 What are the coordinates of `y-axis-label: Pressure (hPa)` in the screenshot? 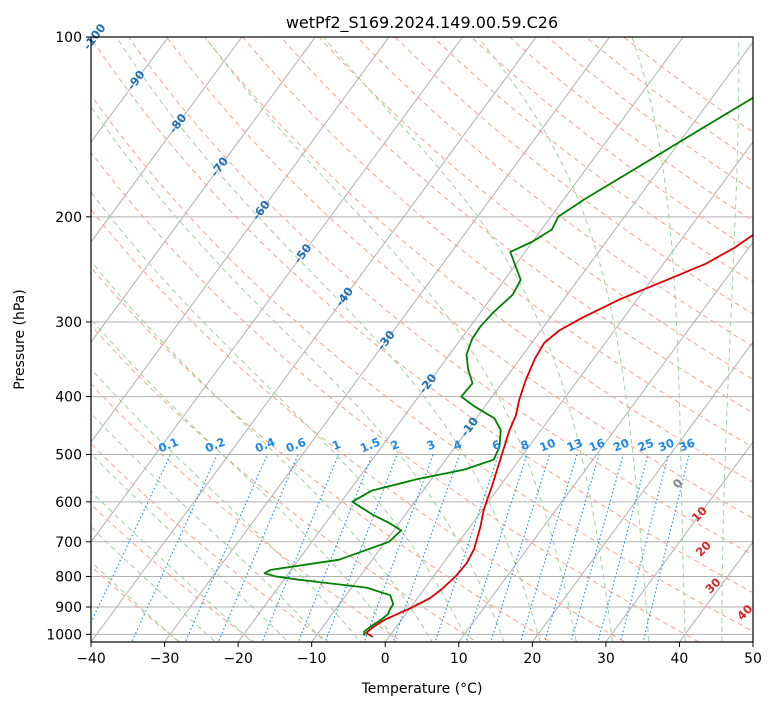 It's located at (20, 339).